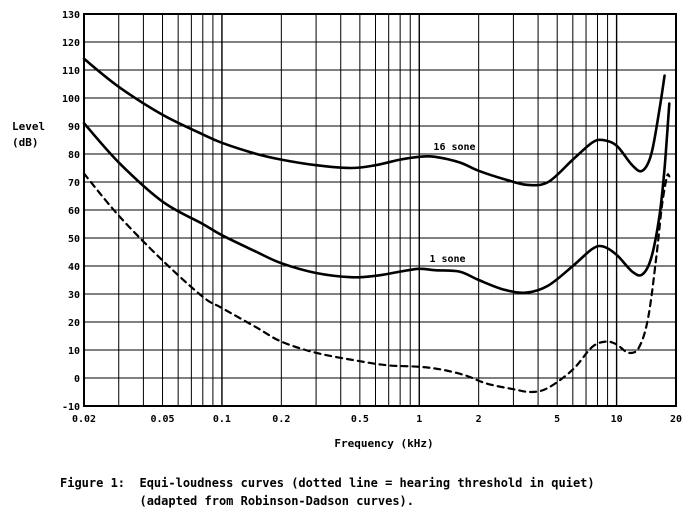 Image resolution: width=689 pixels, height=522 pixels. Describe the element at coordinates (28, 126) in the screenshot. I see `y-axis-label-line1: Level` at that location.